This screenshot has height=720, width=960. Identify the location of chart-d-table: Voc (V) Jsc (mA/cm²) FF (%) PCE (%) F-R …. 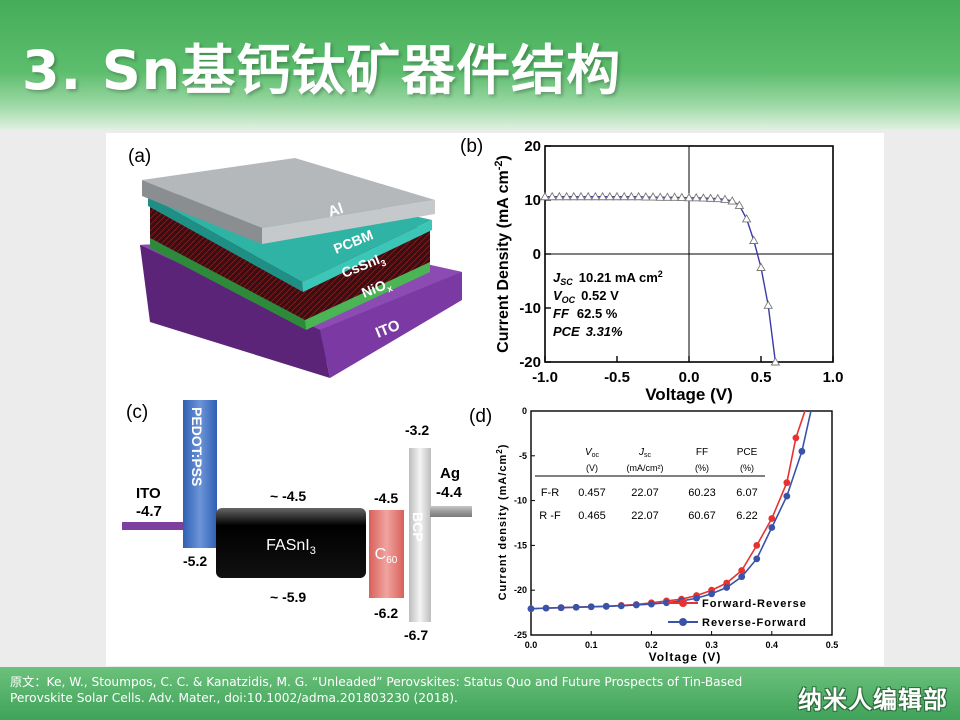
(650, 484).